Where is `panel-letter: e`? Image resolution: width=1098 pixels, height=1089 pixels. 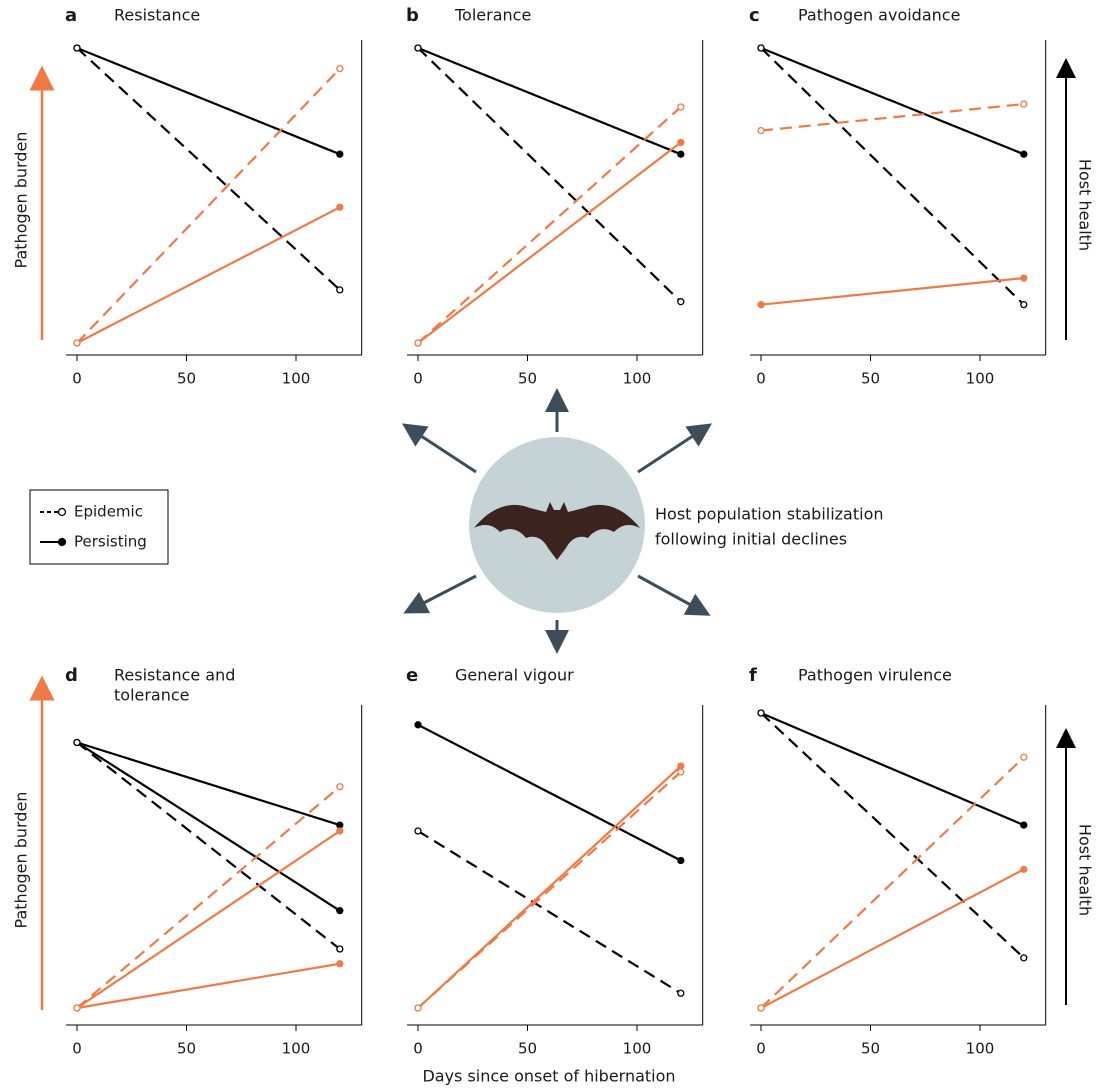 panel-letter: e is located at coordinates (412, 675).